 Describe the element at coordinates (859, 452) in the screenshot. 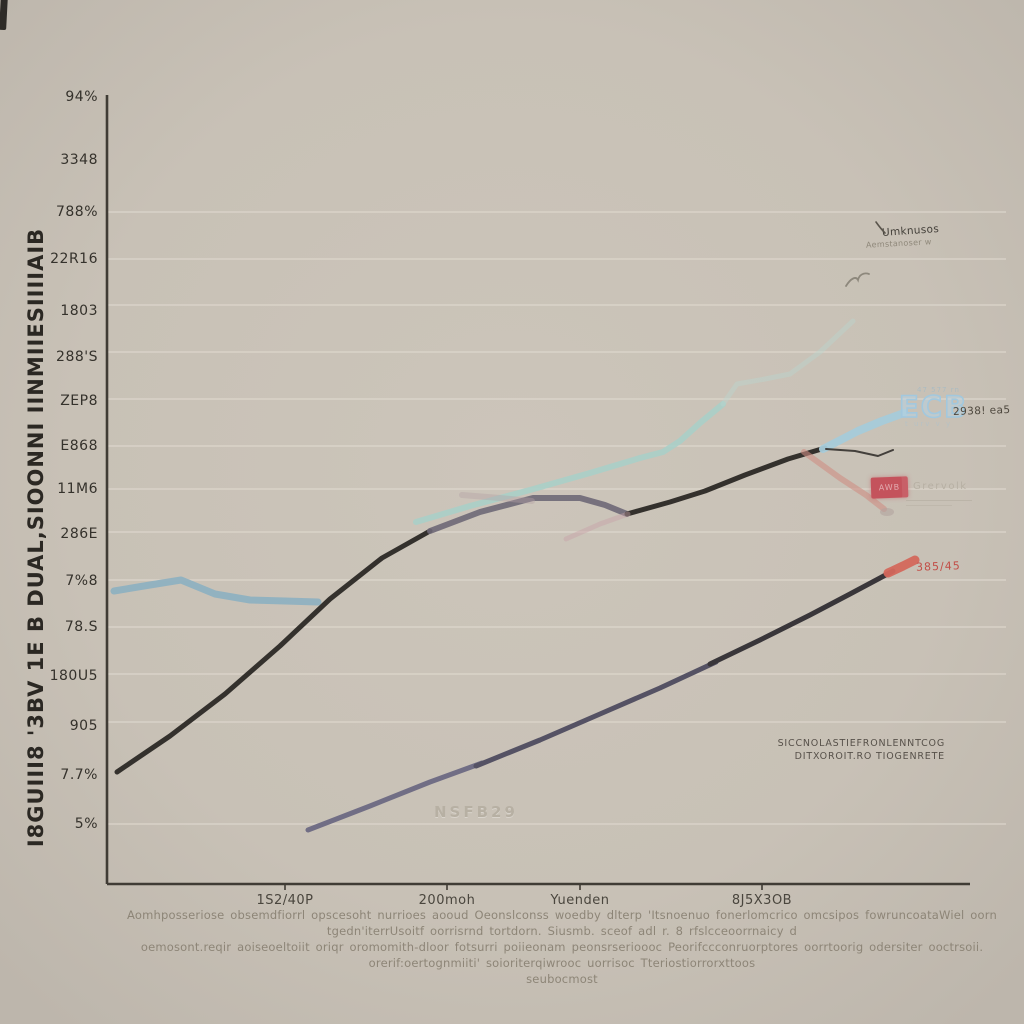

I see `series-black-branch-hook` at that location.